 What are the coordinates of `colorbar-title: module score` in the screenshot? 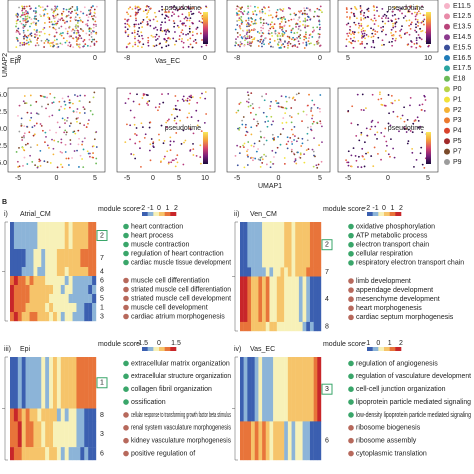 It's located at (119, 344).